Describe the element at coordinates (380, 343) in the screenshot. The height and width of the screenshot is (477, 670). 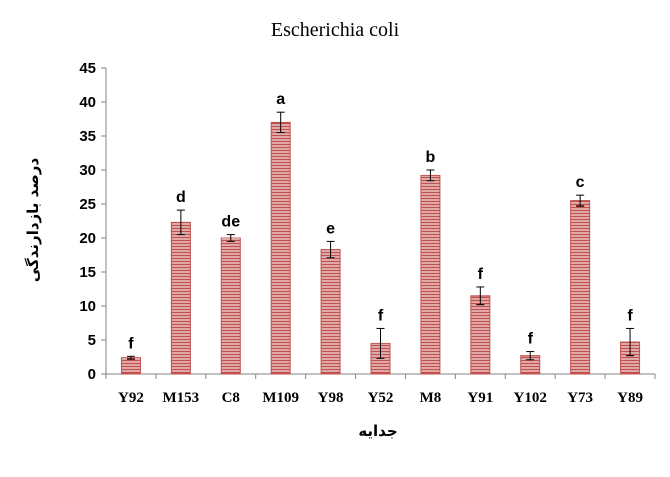
I see `error-bar-y52` at that location.